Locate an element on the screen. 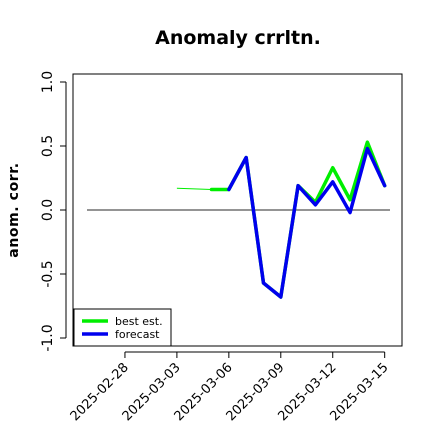 This screenshot has height=440, width=440. y-axis-label: anom. corr. is located at coordinates (14, 209).